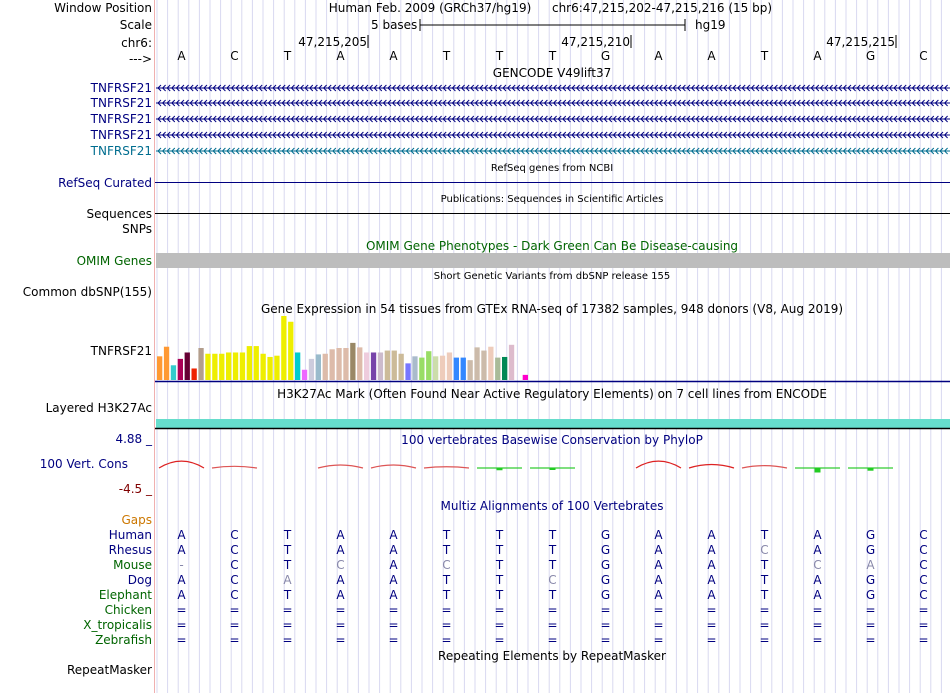  Describe the element at coordinates (764, 467) in the screenshot. I see `phylop-score-mark` at that location.